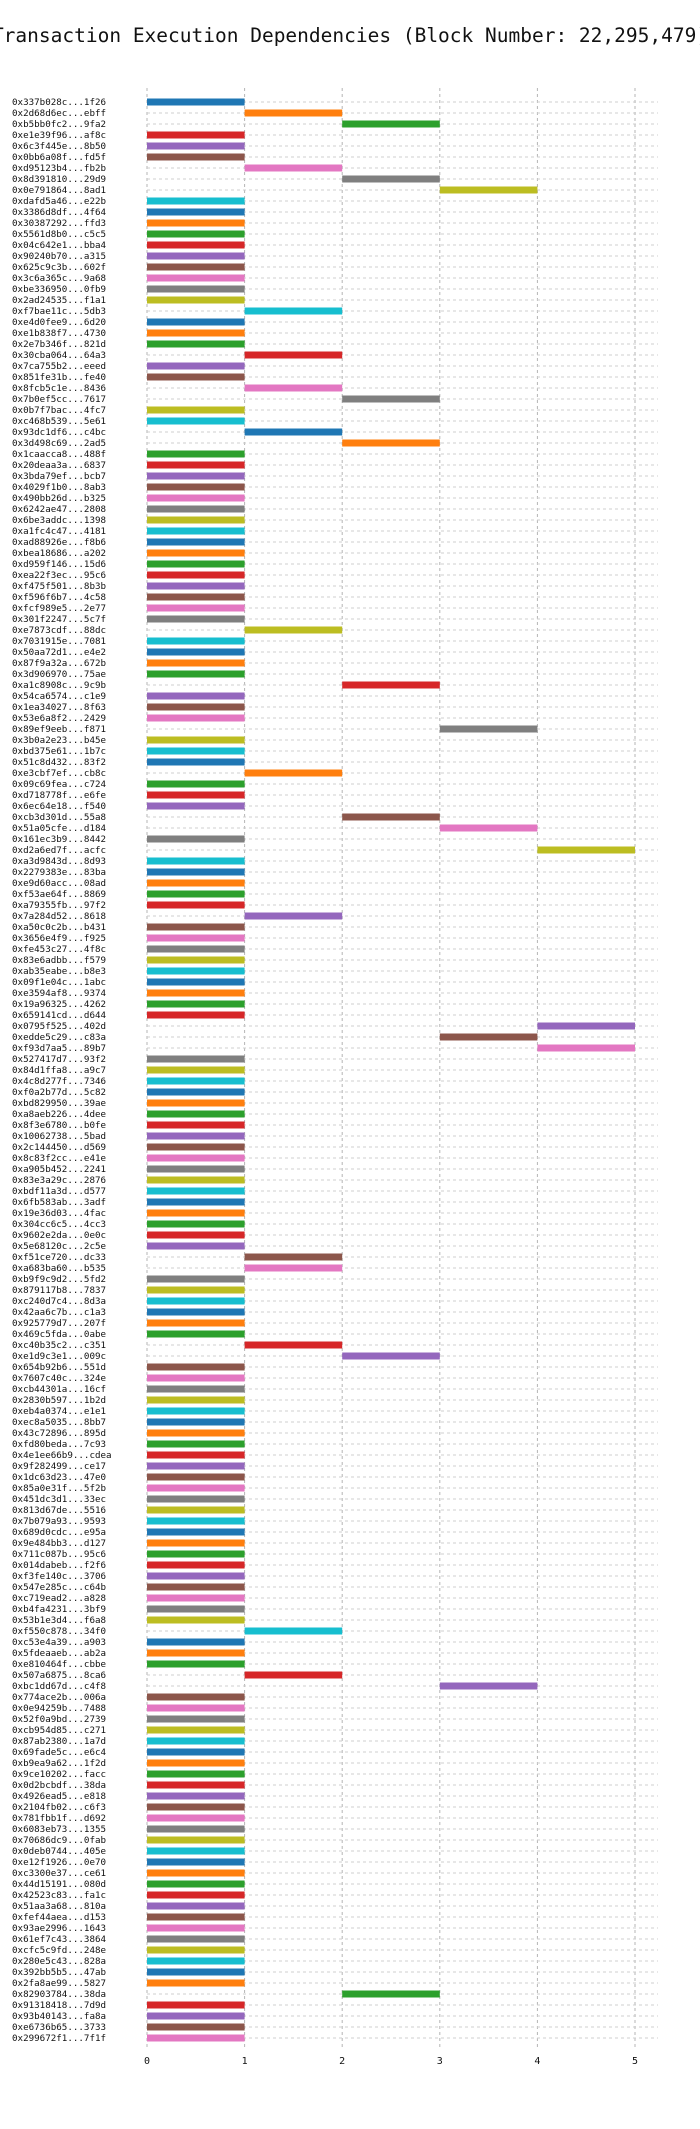 The height and width of the screenshot is (2129, 700). Describe the element at coordinates (59, 1070) in the screenshot. I see `y-tick-label: 0x84d1ffa8...a9c7` at that location.